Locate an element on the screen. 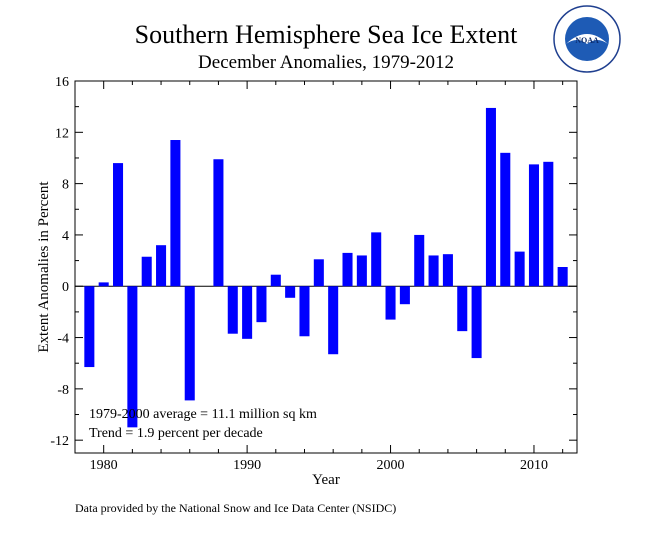  bar-2001 is located at coordinates (404, 295).